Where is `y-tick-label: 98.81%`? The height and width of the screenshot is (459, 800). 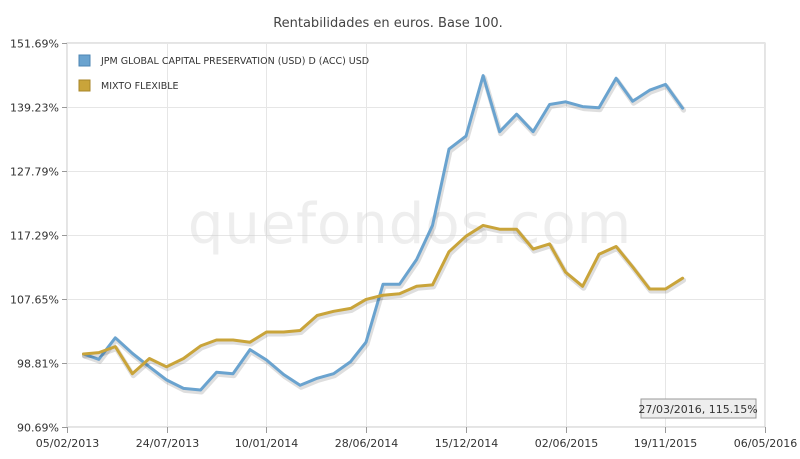
y-tick-label: 98.81% is located at coordinates (38, 364).